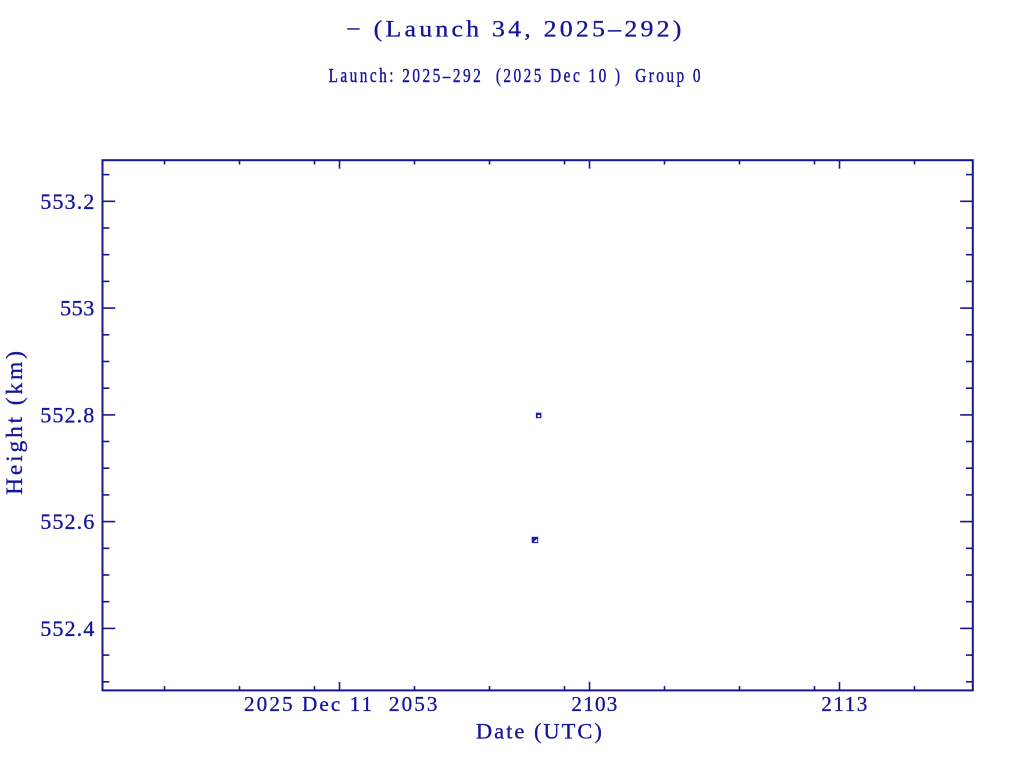 This screenshot has width=1024, height=768. Describe the element at coordinates (67, 201) in the screenshot. I see `svg-text: 553.2` at that location.